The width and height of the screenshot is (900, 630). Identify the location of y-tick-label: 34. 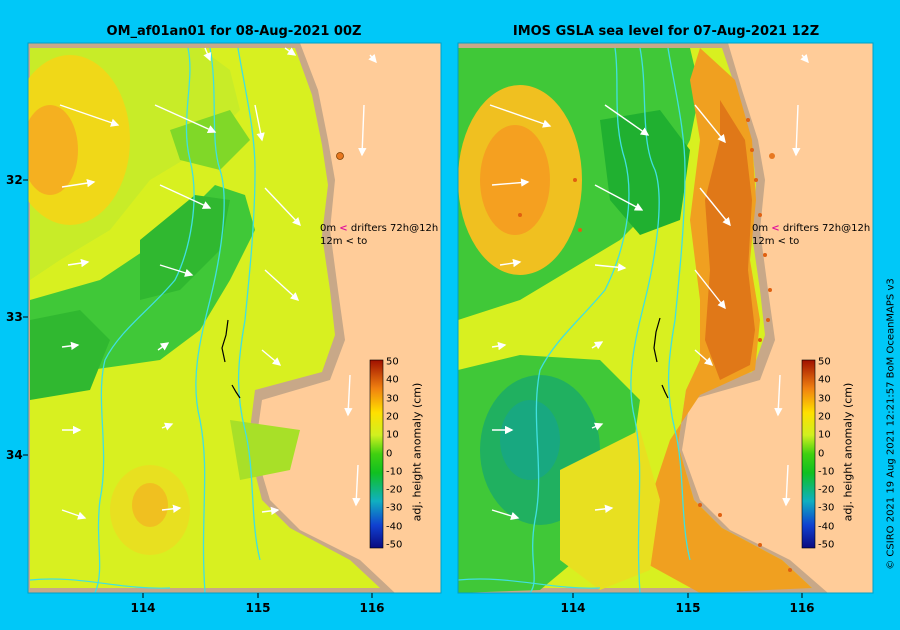
(14, 455).